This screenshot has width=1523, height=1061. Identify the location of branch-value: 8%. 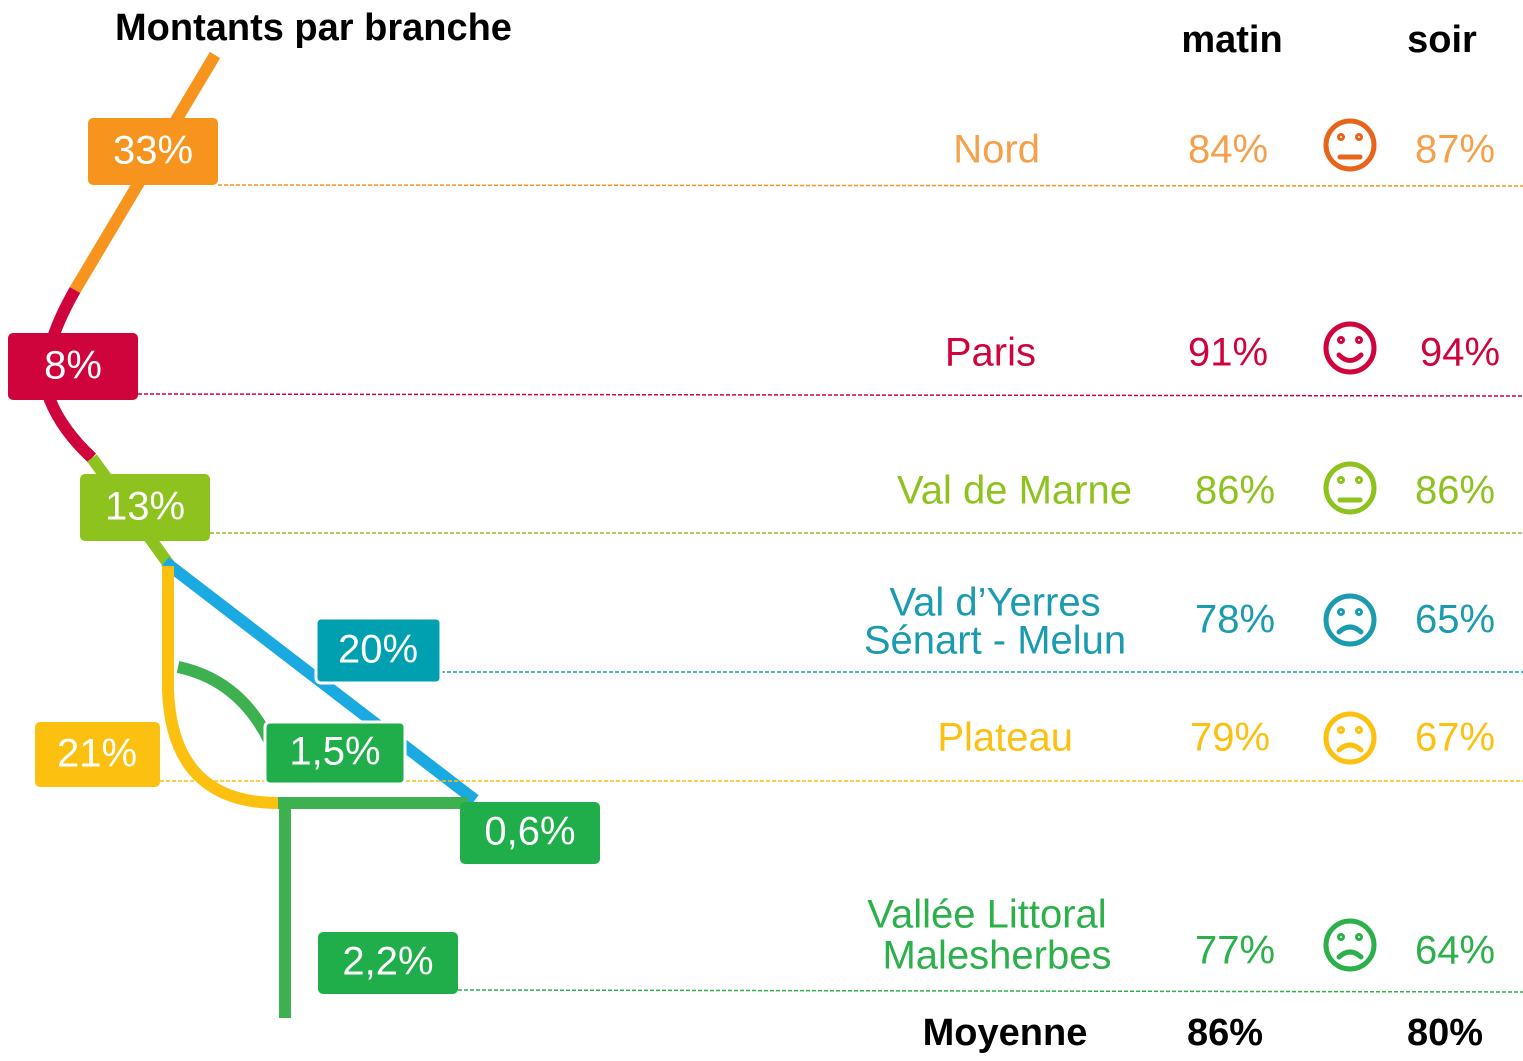
(73, 366).